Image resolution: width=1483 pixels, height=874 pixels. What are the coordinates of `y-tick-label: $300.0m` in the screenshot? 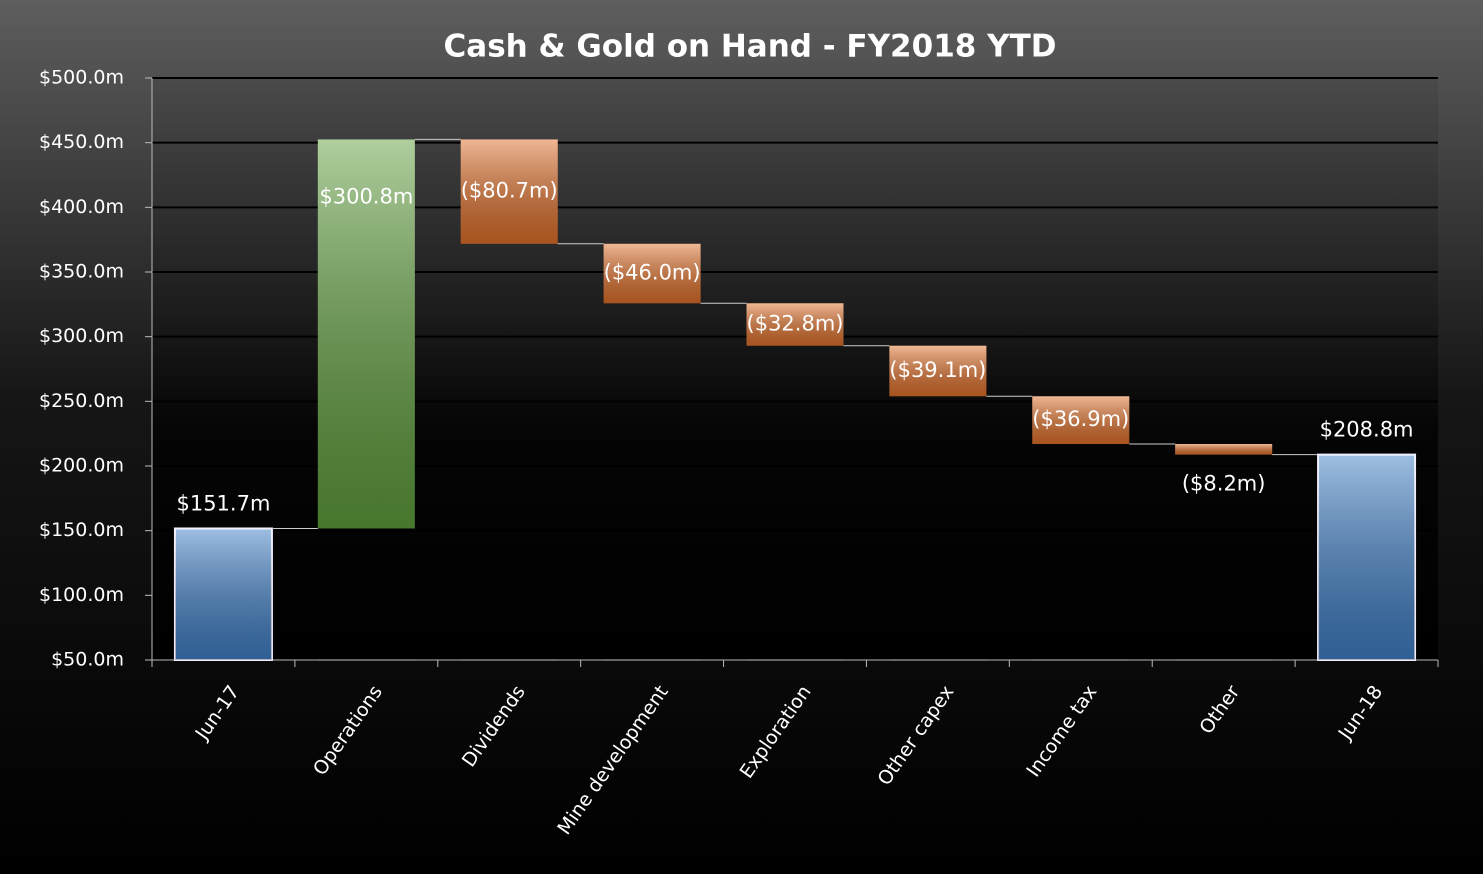 It's located at (81, 336).